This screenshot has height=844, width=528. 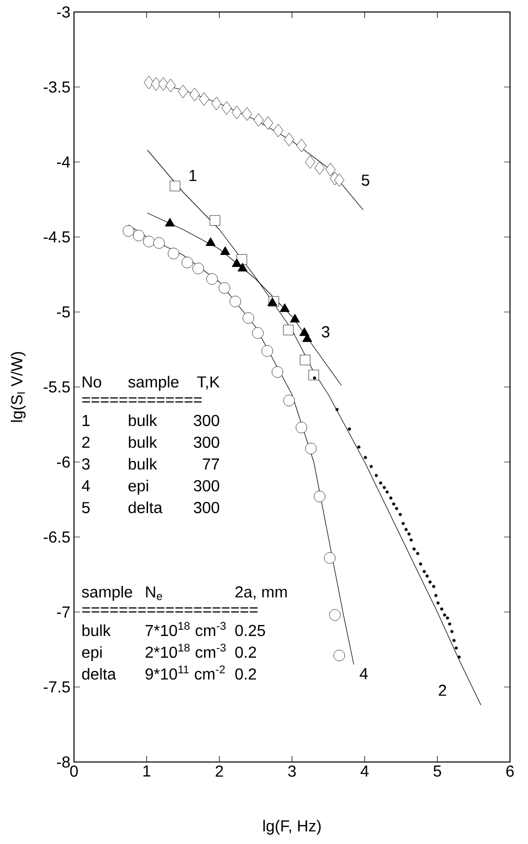 What do you see at coordinates (364, 771) in the screenshot?
I see `x-tick-label: 4` at bounding box center [364, 771].